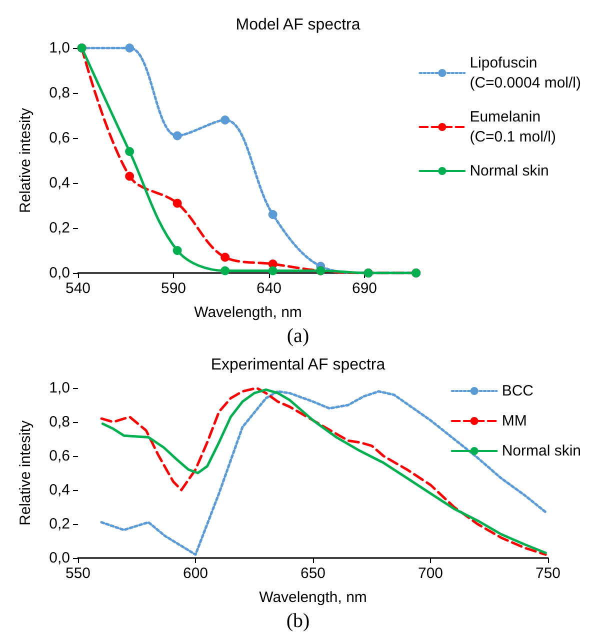  What do you see at coordinates (514, 421) in the screenshot?
I see `legend-label: MM` at bounding box center [514, 421].